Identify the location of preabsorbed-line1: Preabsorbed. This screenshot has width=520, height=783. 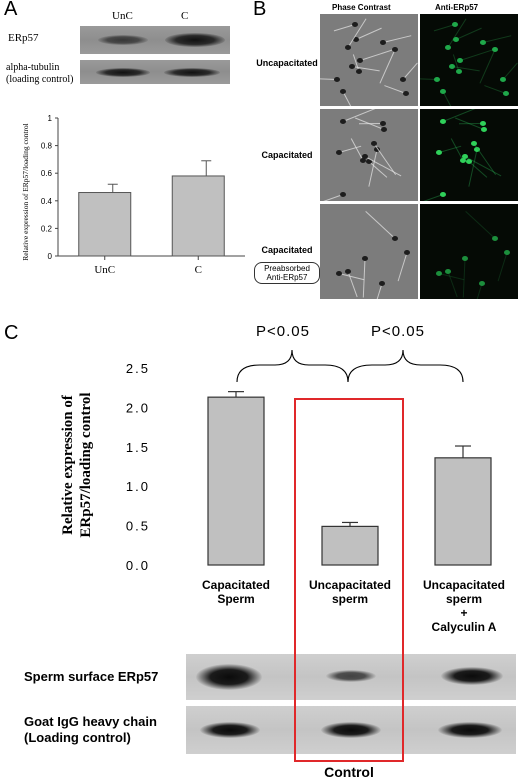
(287, 268).